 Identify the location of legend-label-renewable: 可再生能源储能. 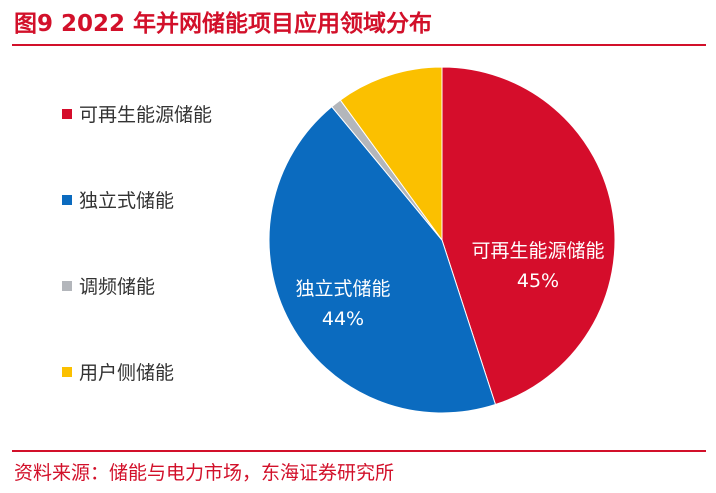
(146, 115).